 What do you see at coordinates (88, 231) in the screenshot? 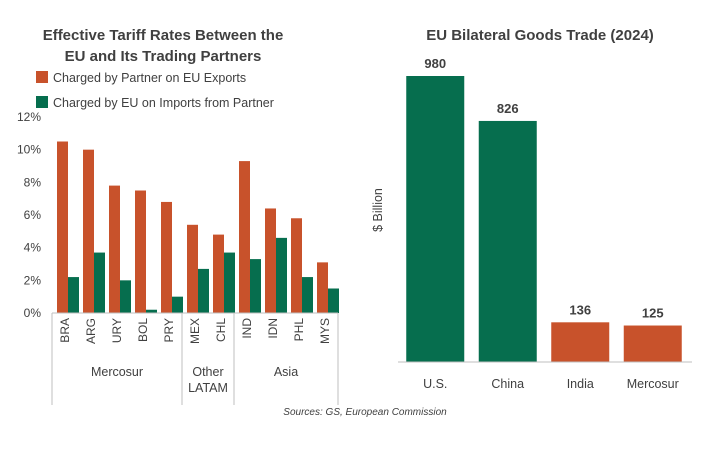
I see `bar-partner-arg` at bounding box center [88, 231].